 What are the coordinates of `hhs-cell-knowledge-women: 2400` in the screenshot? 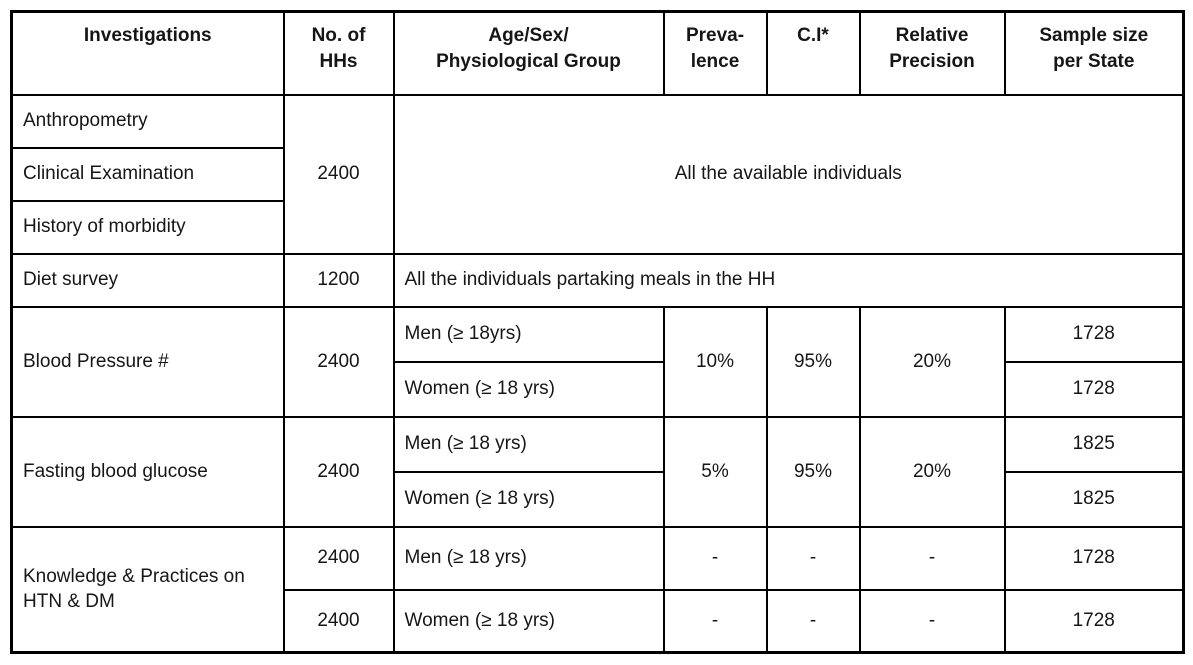 It's located at (338, 621).